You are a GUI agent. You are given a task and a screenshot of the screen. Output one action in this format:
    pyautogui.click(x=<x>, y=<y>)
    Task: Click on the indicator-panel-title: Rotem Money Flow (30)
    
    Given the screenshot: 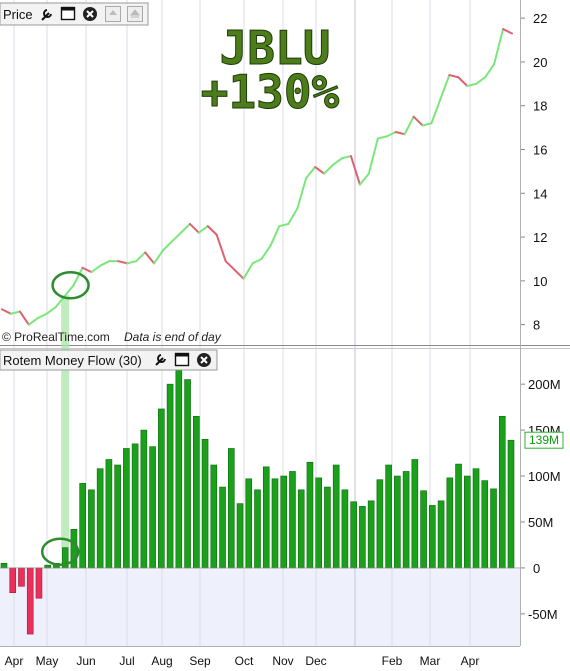 What is the action you would take?
    pyautogui.click(x=72, y=360)
    